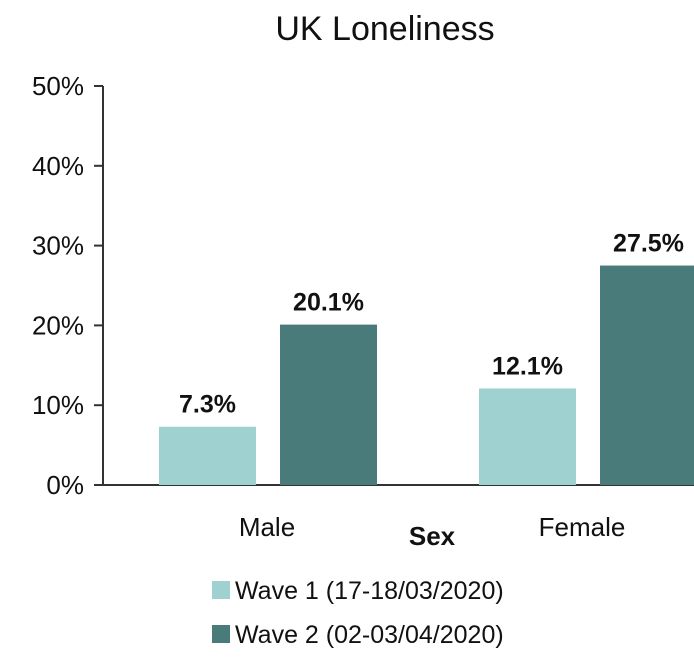 This screenshot has height=658, width=694. Describe the element at coordinates (384, 29) in the screenshot. I see `chart-title: UK Loneliness` at that location.